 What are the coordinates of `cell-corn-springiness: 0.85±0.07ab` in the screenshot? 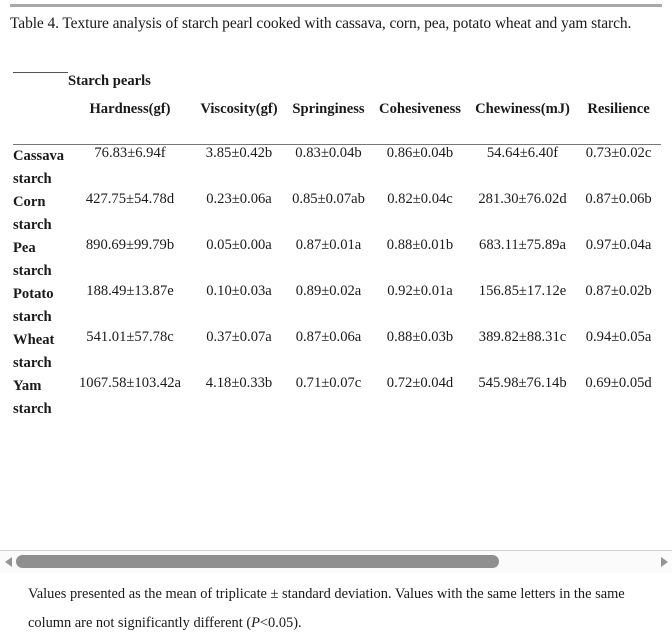 It's located at (328, 198).